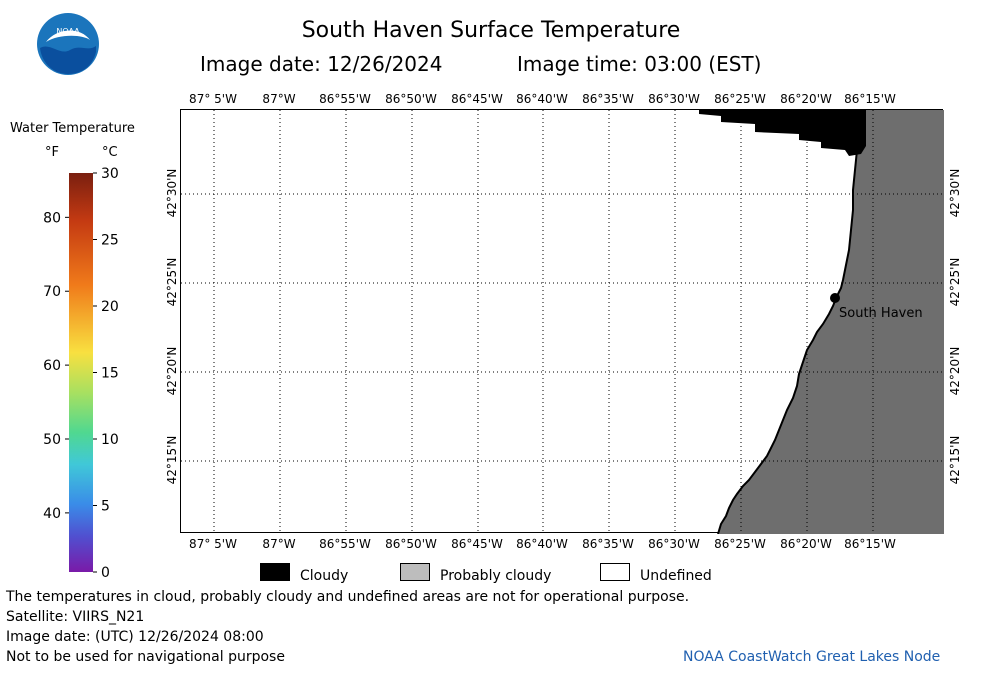  I want to click on lat-label-left: 42°20'N, so click(172, 371).